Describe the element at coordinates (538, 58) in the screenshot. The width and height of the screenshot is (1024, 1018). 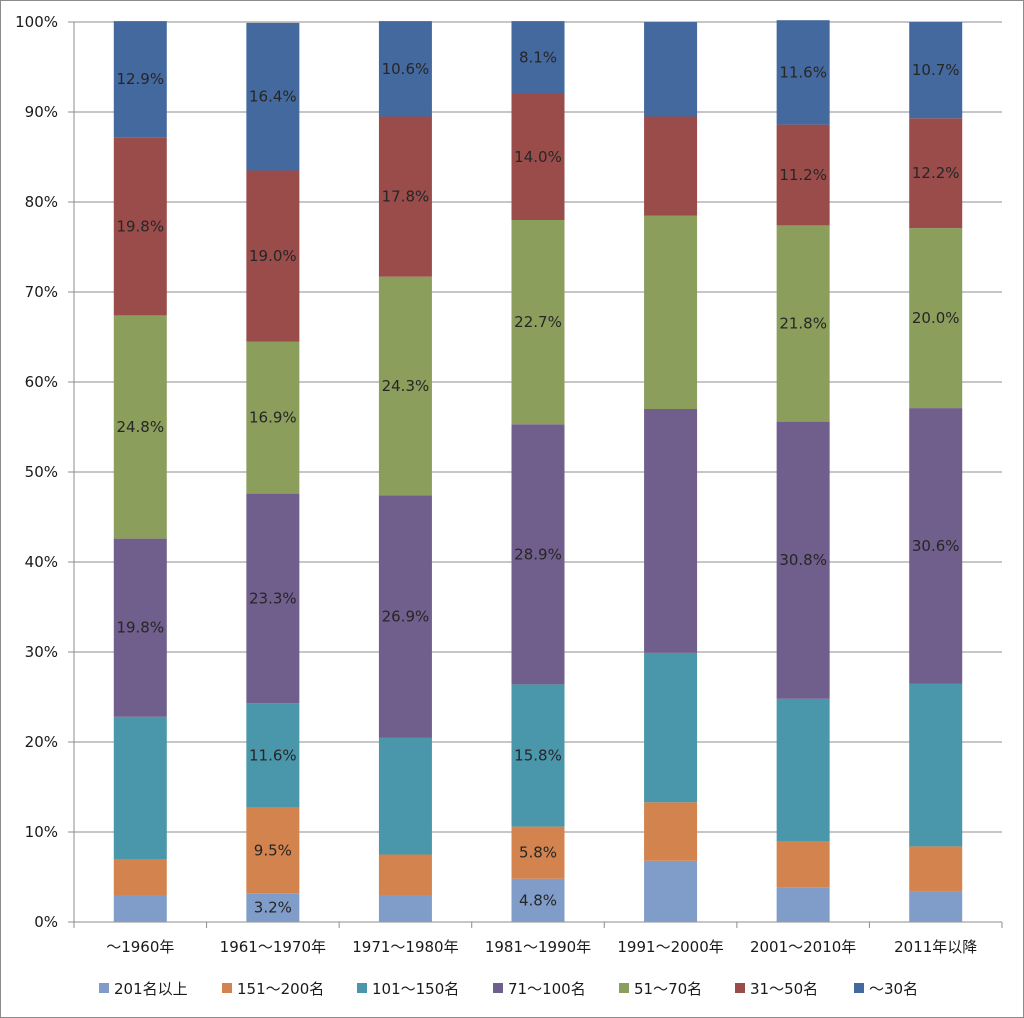
I see `data-label: 8.1%` at that location.